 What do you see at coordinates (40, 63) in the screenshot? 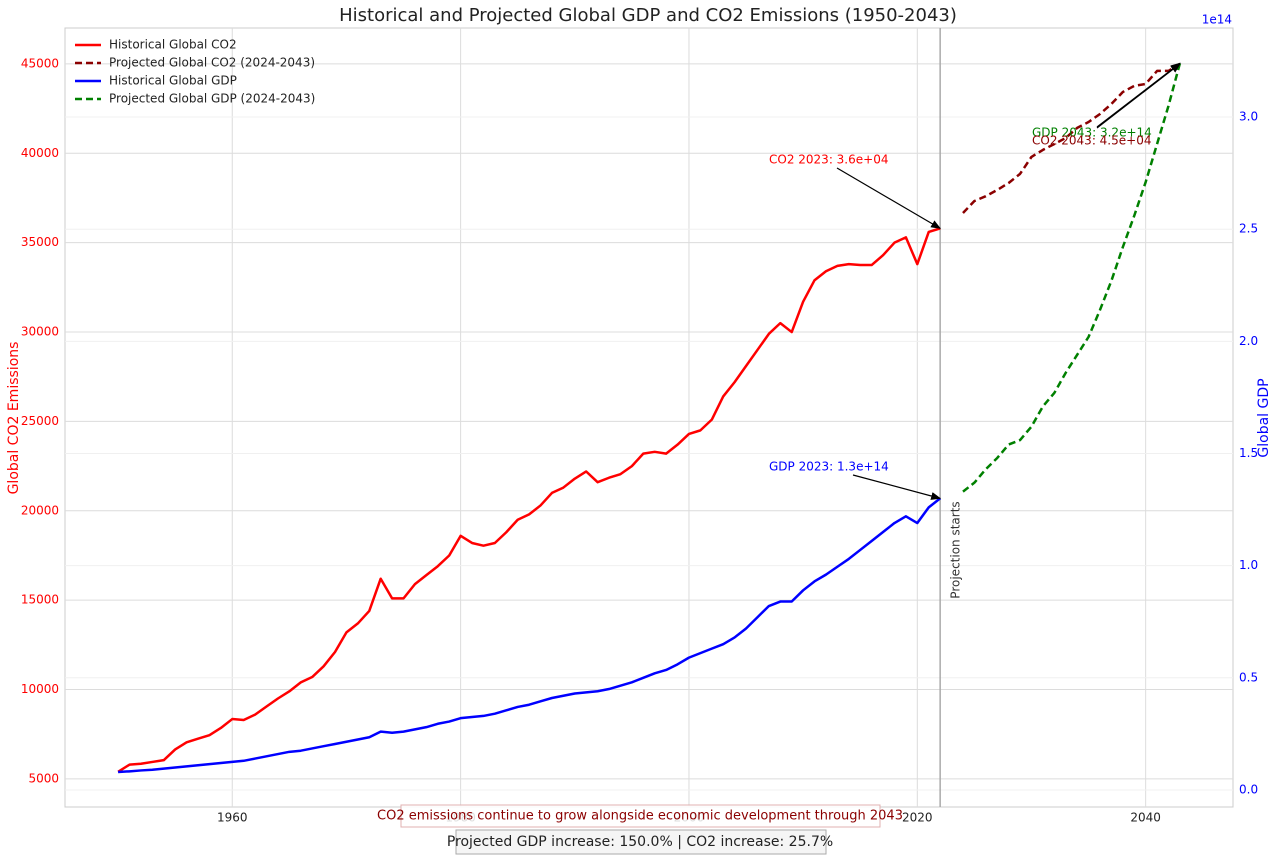
I see `y-tick-label: 45000` at bounding box center [40, 63].